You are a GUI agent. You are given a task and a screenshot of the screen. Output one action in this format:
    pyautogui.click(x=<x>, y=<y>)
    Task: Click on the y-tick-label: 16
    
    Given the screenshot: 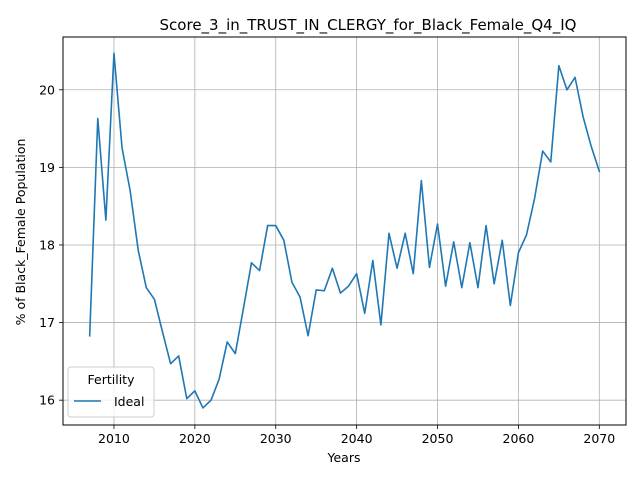 What is the action you would take?
    pyautogui.click(x=47, y=400)
    